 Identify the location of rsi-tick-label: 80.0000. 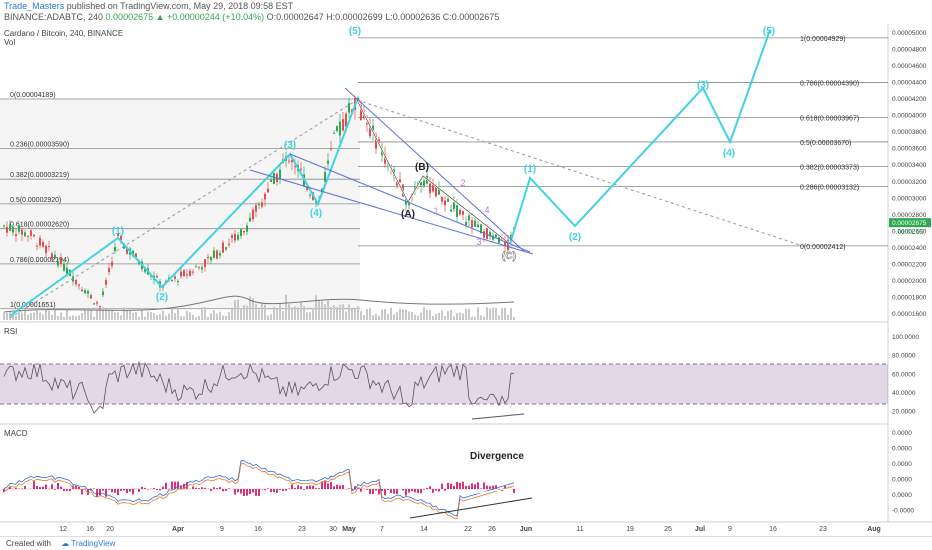
(904, 356).